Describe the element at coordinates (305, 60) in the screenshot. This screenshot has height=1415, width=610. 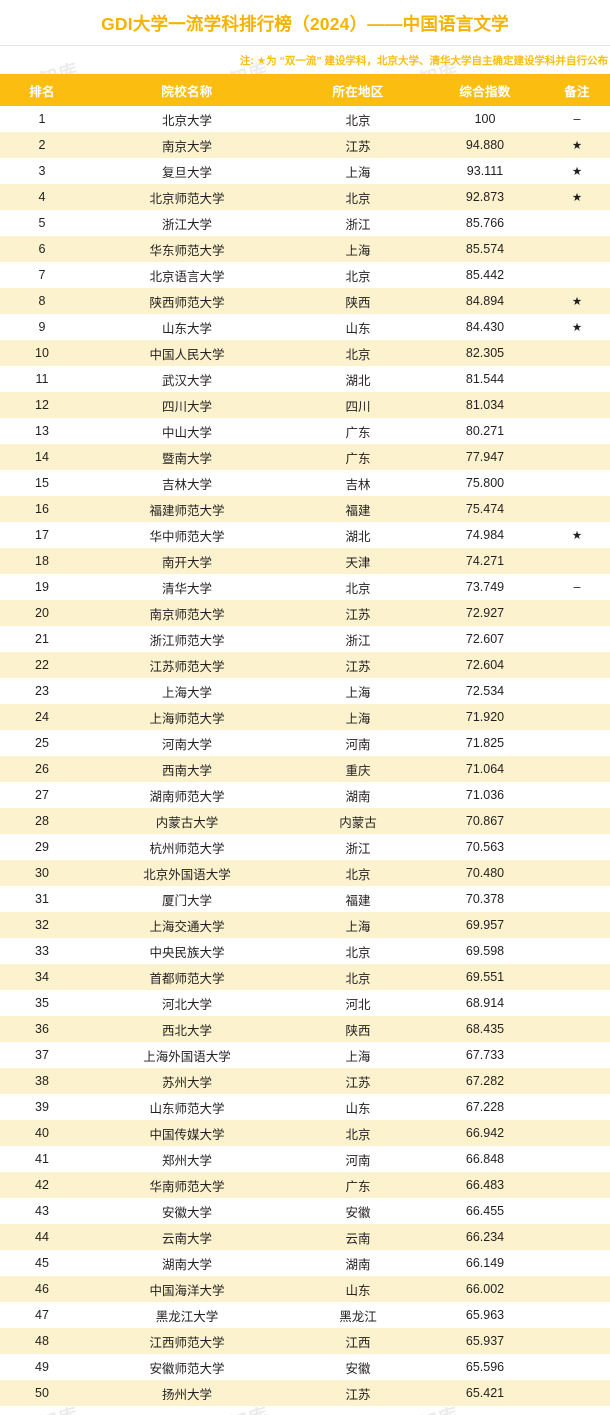
I see `legend-note: 注: ★为 “双一流” 建设学科，北京大学、清华大学自主确定建设学科并自行公布` at that location.